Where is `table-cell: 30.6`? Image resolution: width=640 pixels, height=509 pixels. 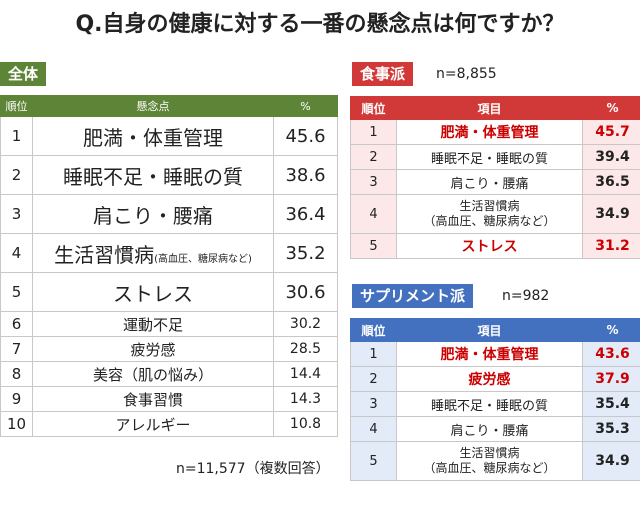 table-cell: 30.6 is located at coordinates (305, 292).